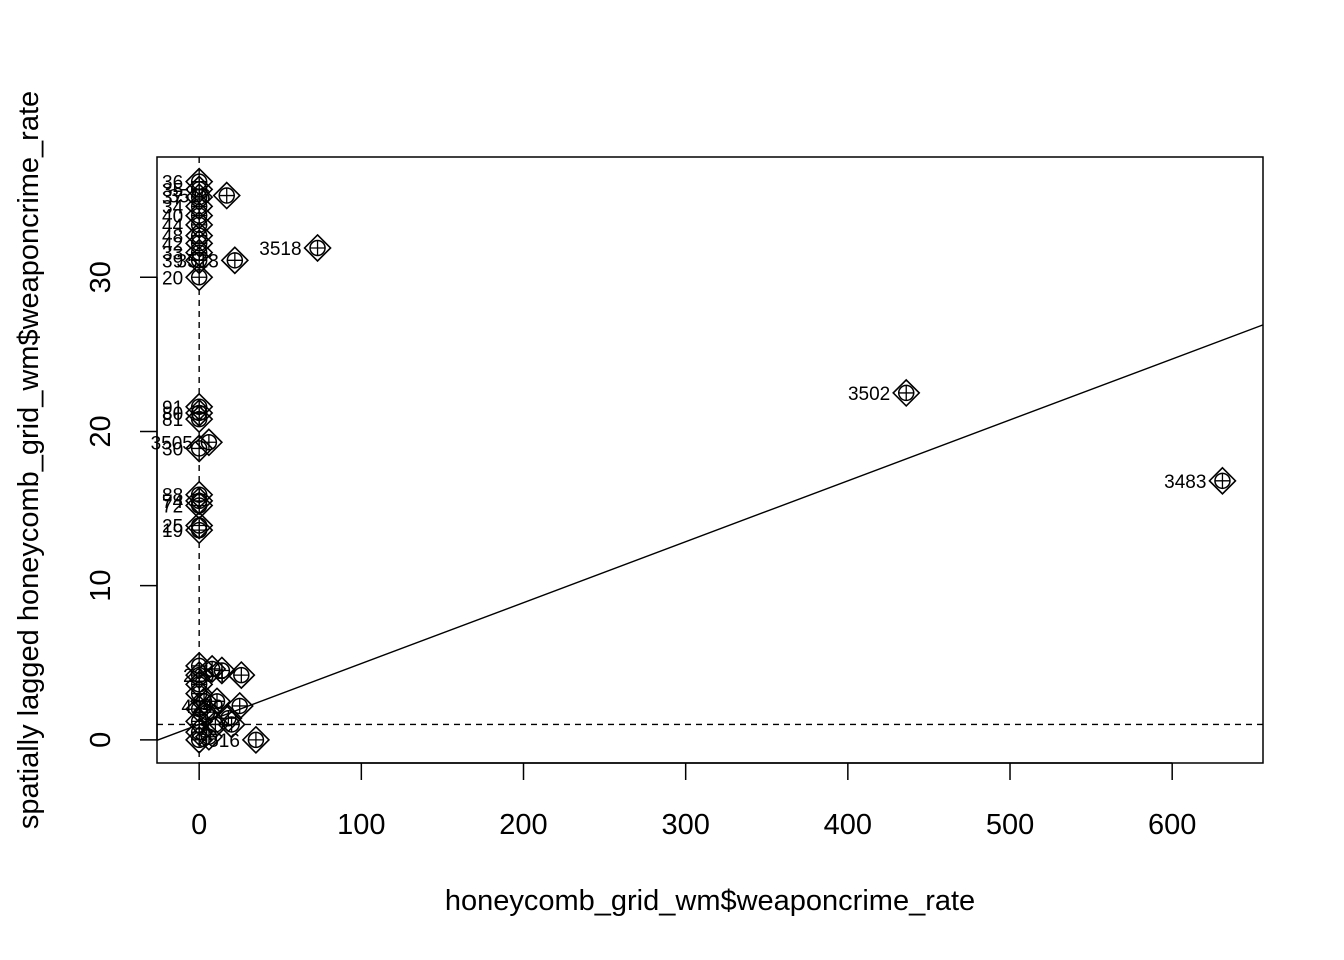 The height and width of the screenshot is (960, 1344). What do you see at coordinates (523, 825) in the screenshot?
I see `x-tick-label: 200` at bounding box center [523, 825].